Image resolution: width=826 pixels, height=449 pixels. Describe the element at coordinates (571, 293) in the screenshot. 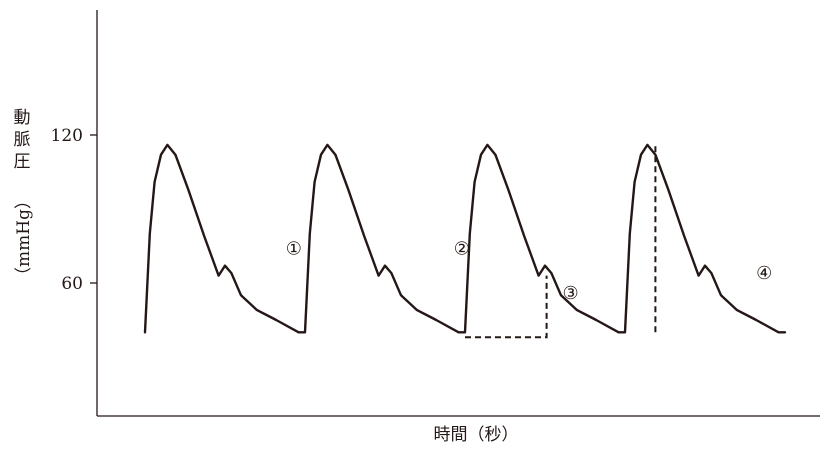

I see `annotation-marker: ③` at that location.